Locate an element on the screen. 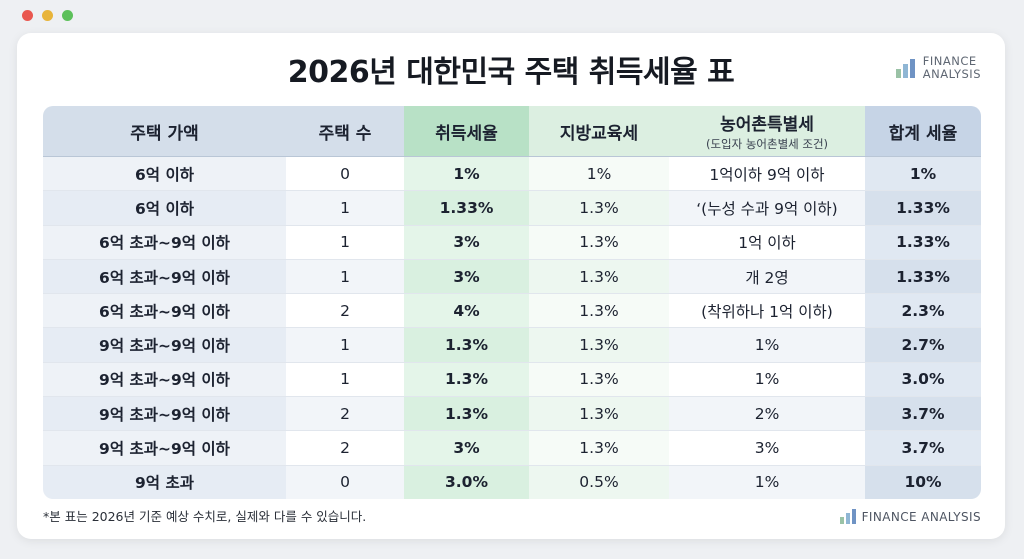 Image resolution: width=1024 pixels, height=559 pixels. brand-footer: FINANCE ANALYSIS is located at coordinates (910, 516).